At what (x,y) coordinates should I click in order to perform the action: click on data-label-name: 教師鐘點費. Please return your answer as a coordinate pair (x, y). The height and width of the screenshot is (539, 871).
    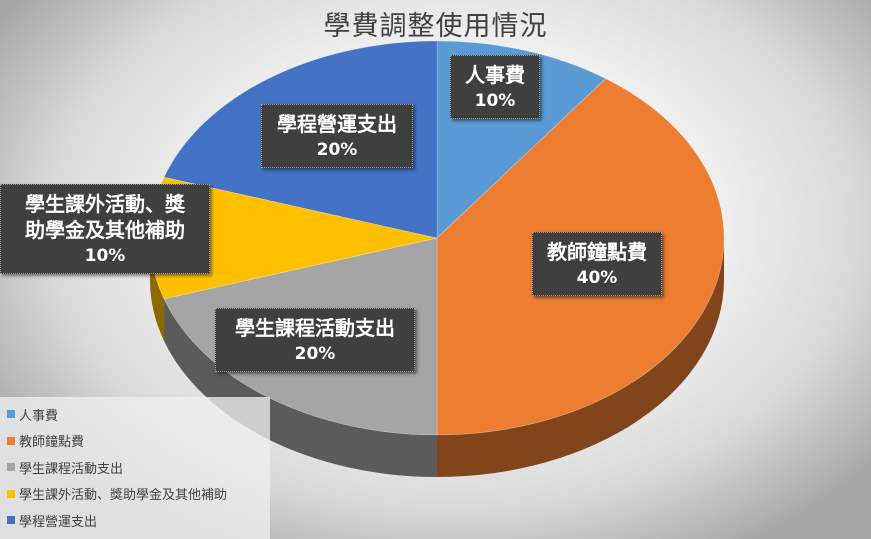
    Looking at the image, I should click on (597, 252).